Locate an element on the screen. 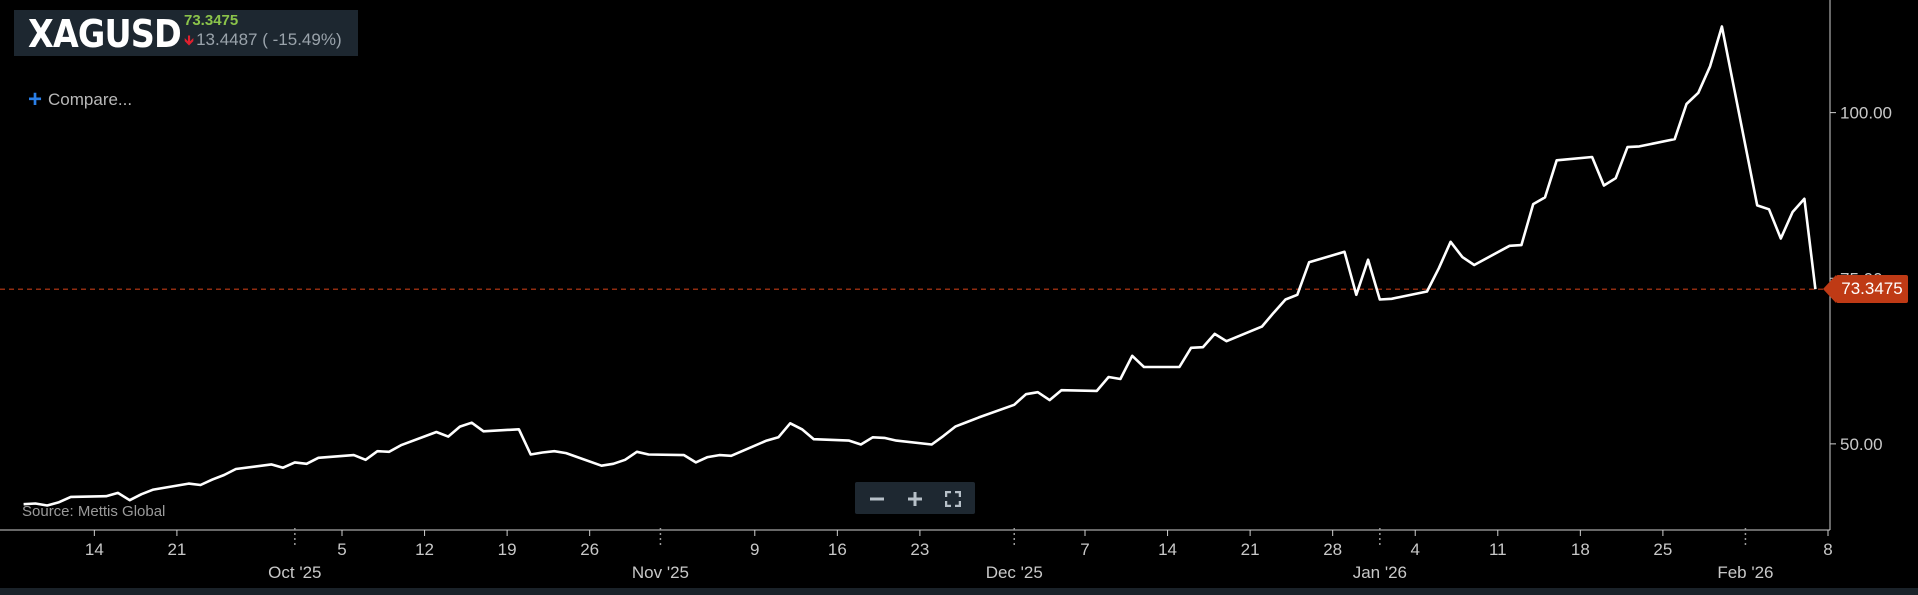 The height and width of the screenshot is (595, 1918). down-arrow-icon: 🡻 is located at coordinates (189, 40).